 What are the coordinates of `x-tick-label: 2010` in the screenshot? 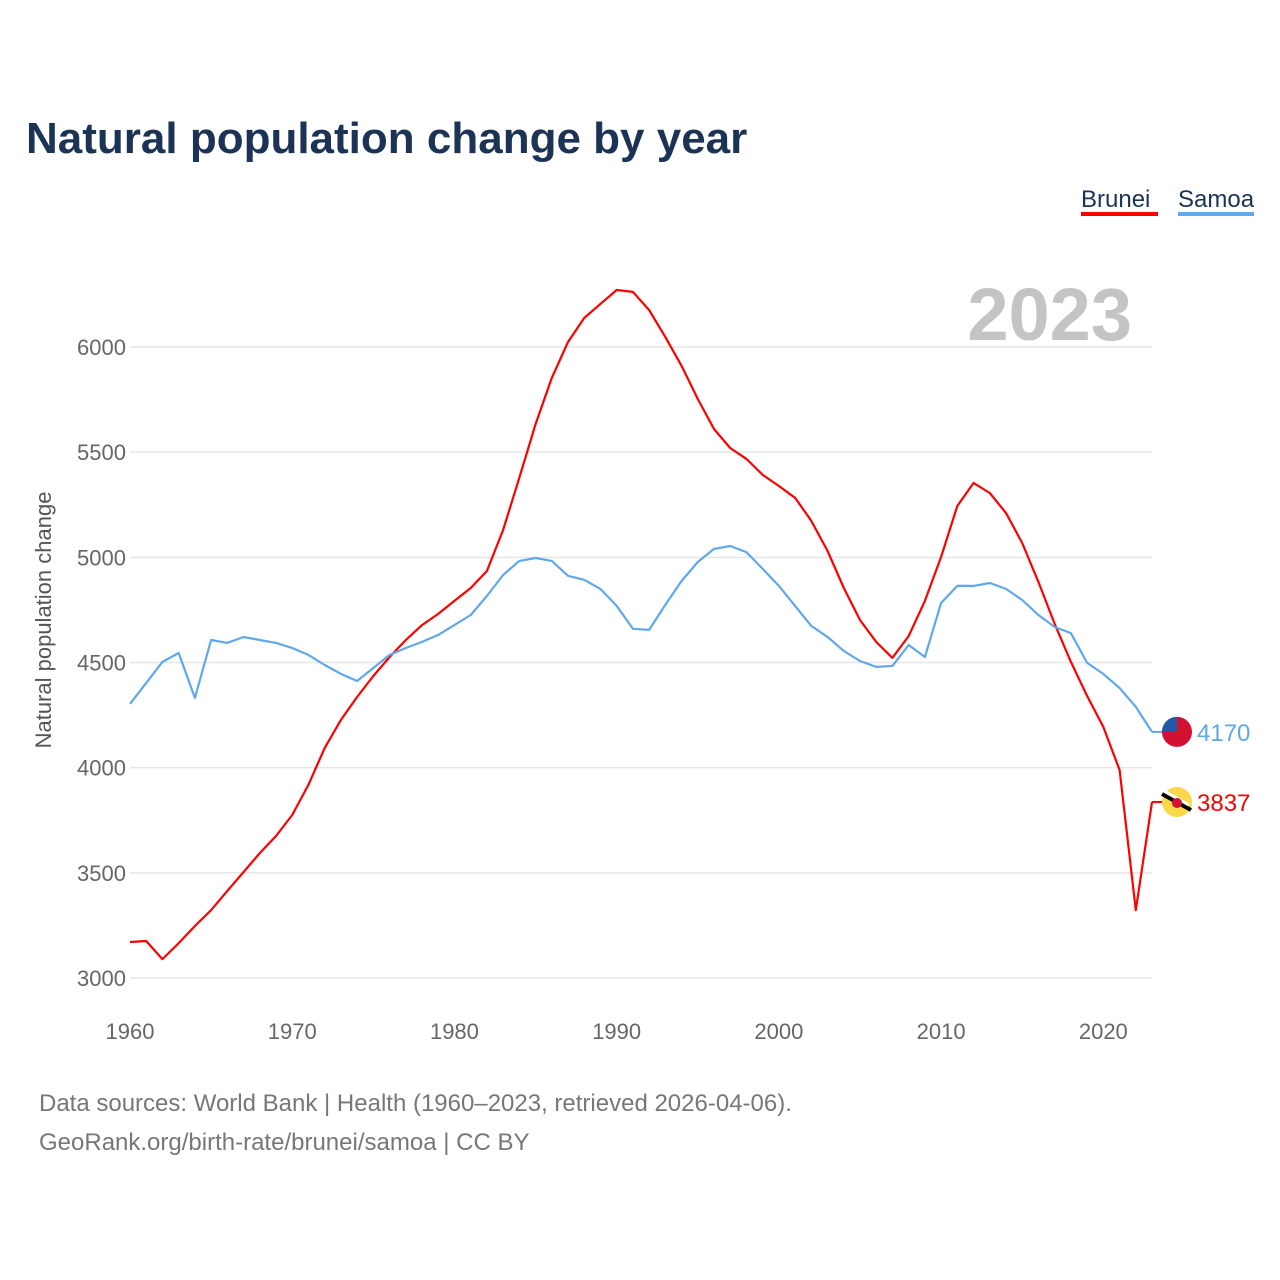 It's located at (941, 1031).